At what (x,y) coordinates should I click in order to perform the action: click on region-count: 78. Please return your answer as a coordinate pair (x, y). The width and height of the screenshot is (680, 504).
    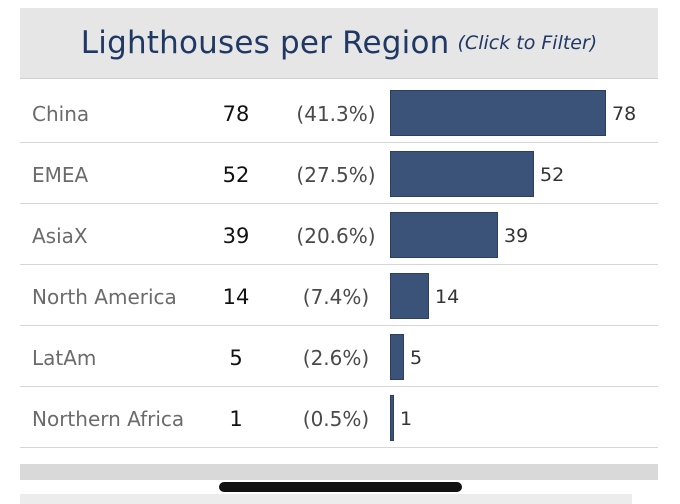
    Looking at the image, I should click on (236, 114).